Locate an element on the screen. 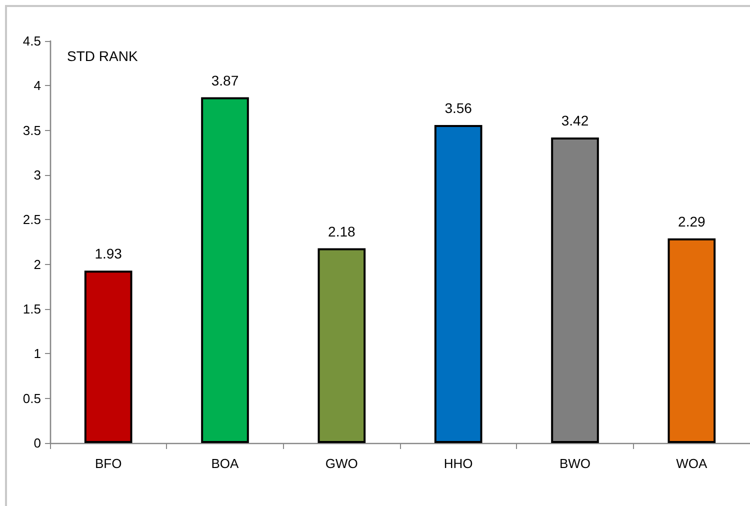 The image size is (750, 506). data-label: 3.42 is located at coordinates (575, 120).